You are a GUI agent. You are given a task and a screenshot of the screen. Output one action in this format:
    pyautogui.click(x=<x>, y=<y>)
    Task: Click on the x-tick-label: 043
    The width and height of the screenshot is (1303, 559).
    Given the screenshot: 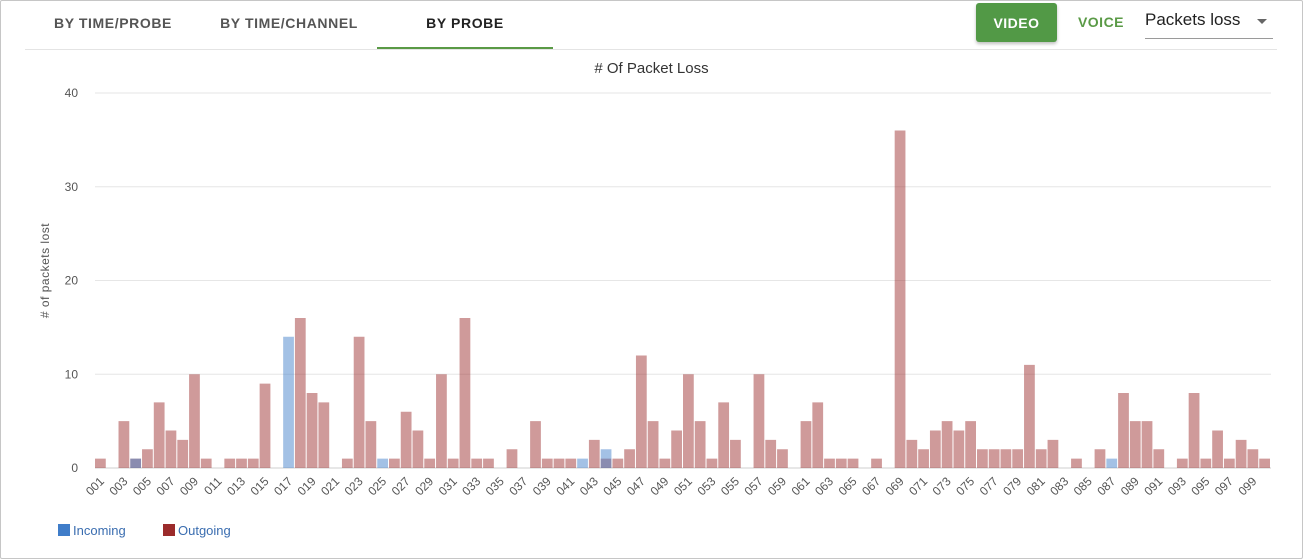 What is the action you would take?
    pyautogui.click(x=589, y=486)
    